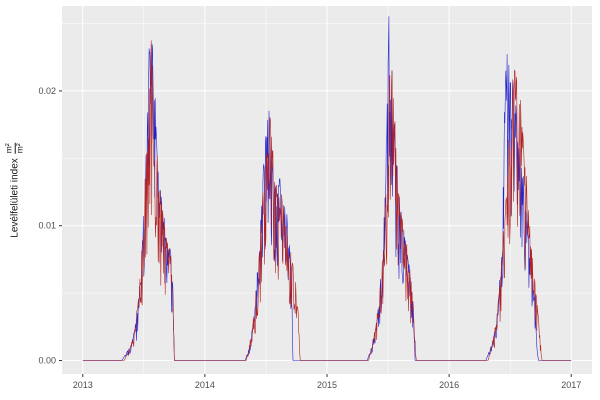 This screenshot has height=400, width=600. Describe the element at coordinates (327, 385) in the screenshot. I see `x-tick-label: 2015` at that location.